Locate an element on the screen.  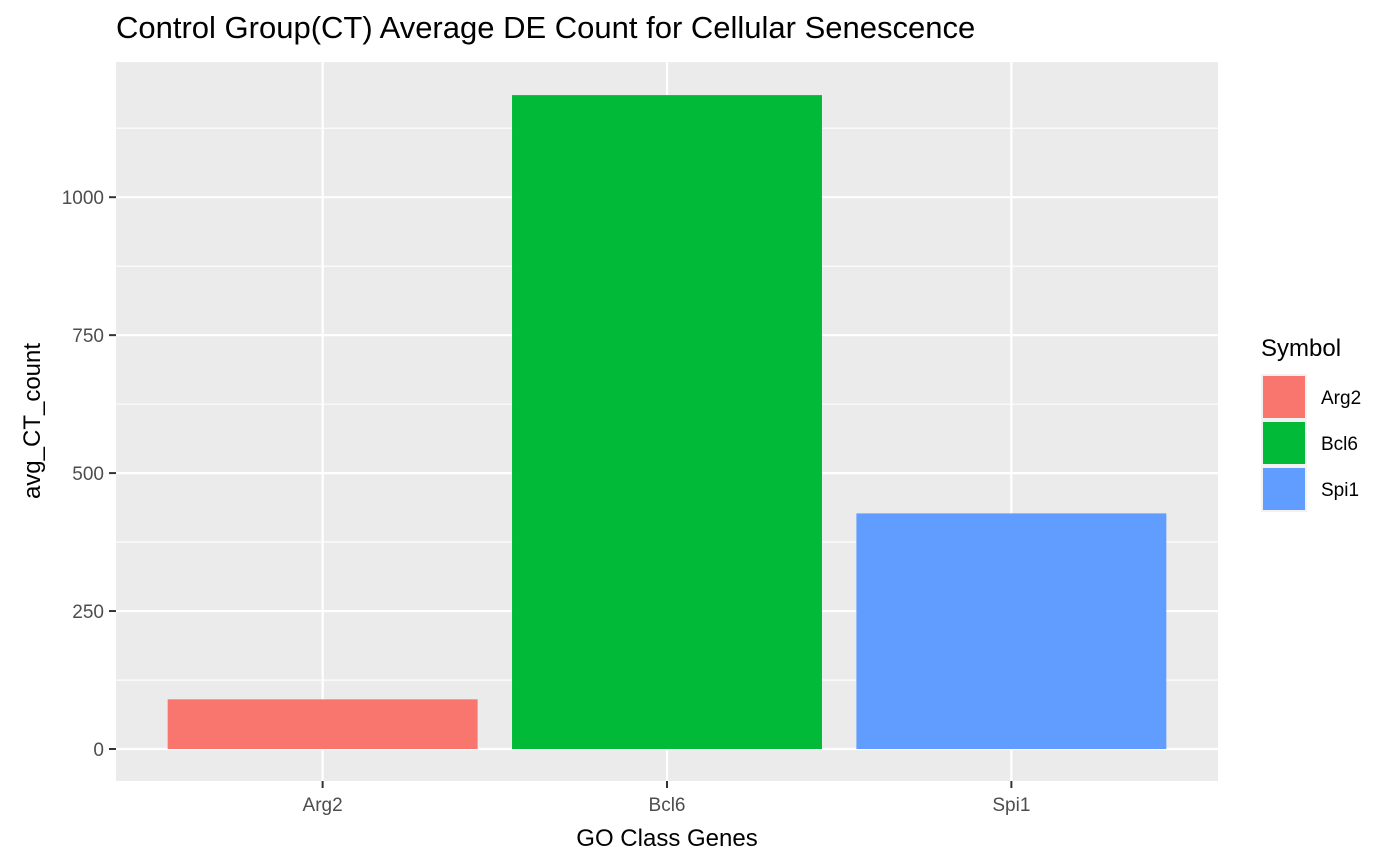
x-axis: Arg2 Bcl6 Spi1 is located at coordinates (666, 798).